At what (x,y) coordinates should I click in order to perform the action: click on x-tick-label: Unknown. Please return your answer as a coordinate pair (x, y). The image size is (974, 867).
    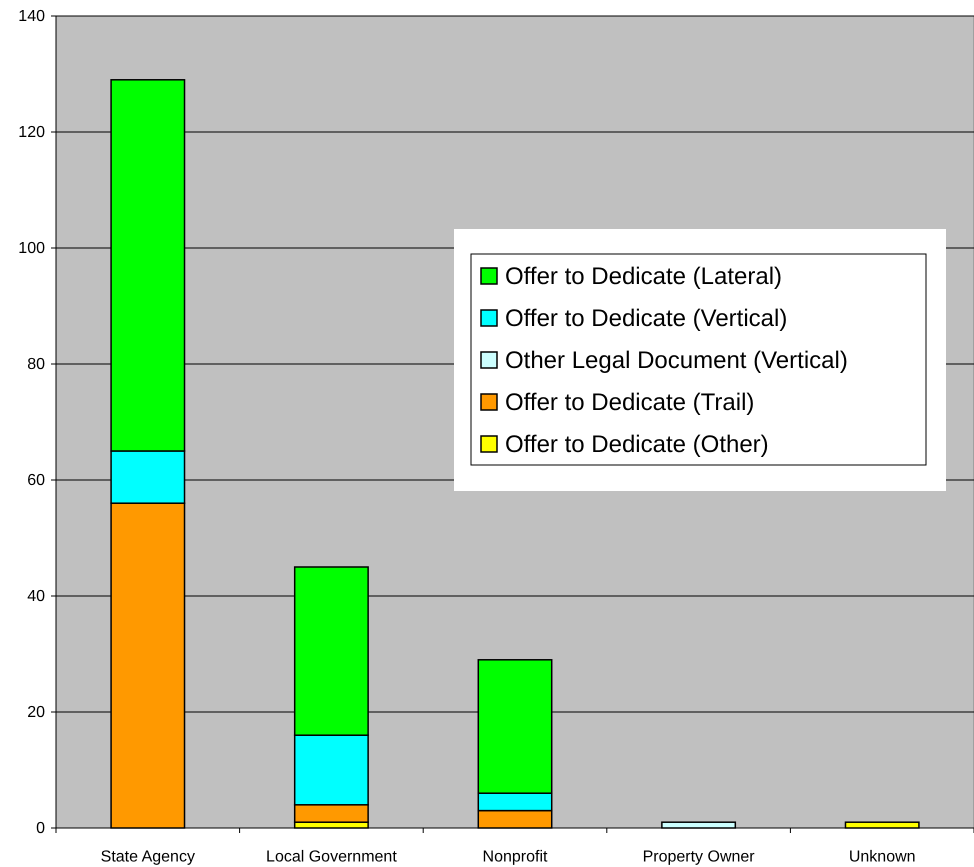
    Looking at the image, I should click on (882, 857).